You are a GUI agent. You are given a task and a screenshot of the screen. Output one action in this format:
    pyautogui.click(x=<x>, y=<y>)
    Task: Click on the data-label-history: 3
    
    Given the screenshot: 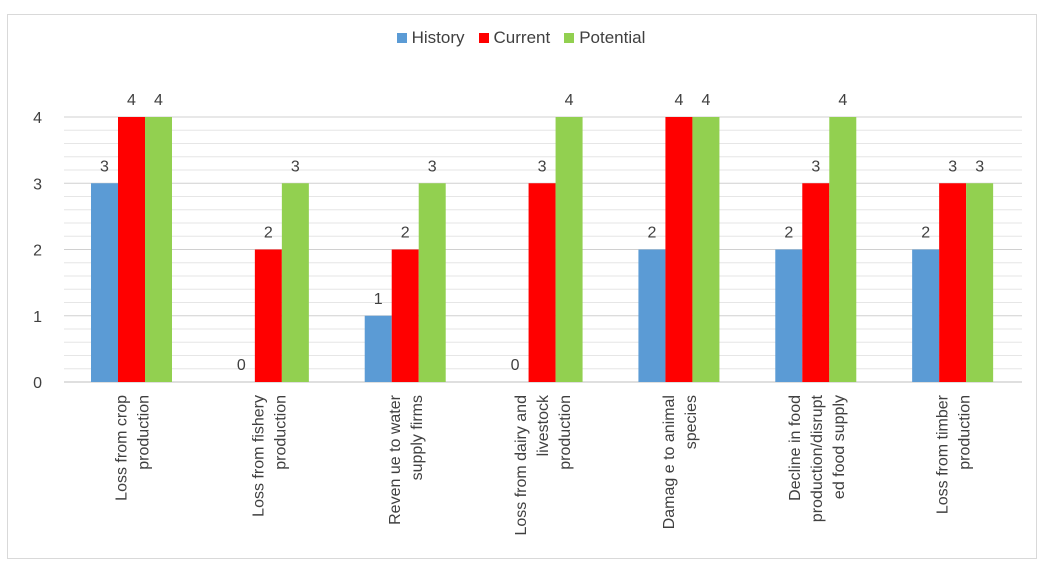 What is the action you would take?
    pyautogui.click(x=104, y=166)
    